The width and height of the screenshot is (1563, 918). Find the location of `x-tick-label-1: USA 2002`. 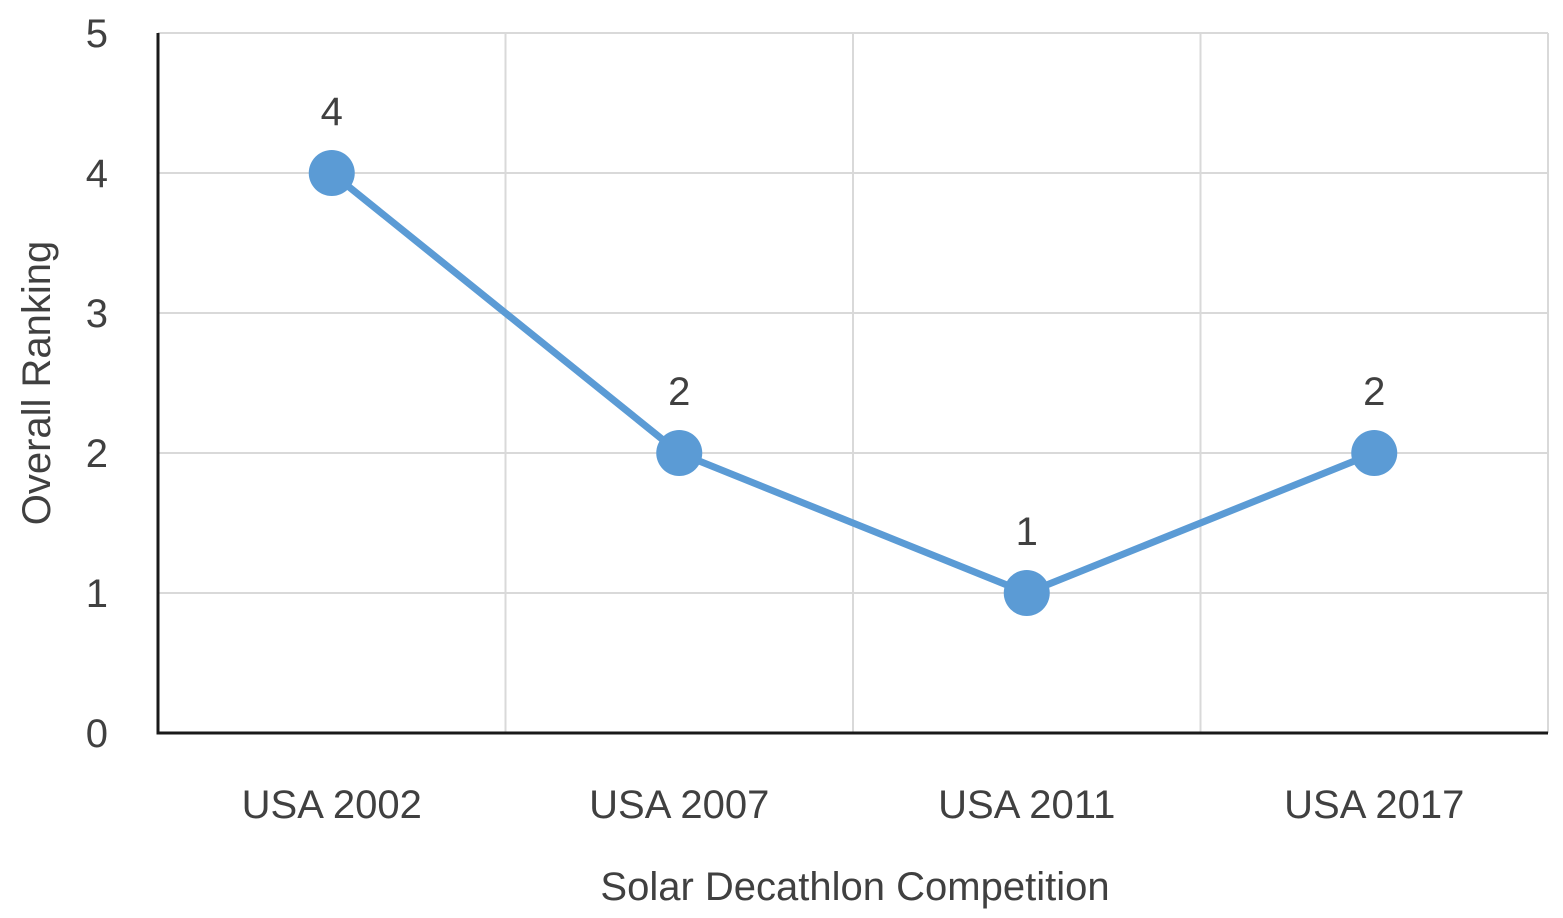

x-tick-label-1: USA 2002 is located at coordinates (332, 805).